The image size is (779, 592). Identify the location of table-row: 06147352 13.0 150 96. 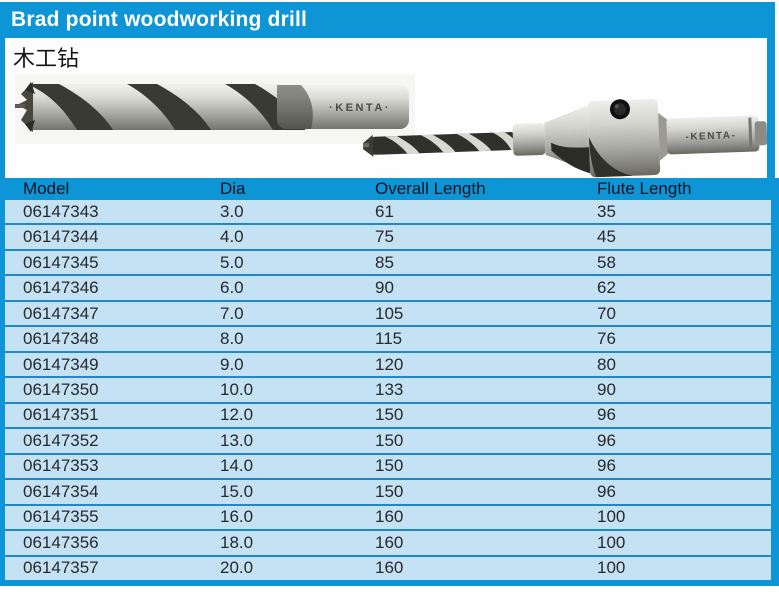
(388, 440).